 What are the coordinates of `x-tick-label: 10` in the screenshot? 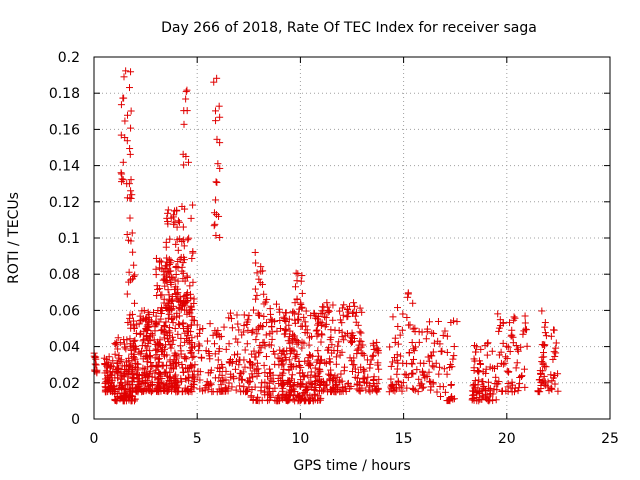 It's located at (300, 439).